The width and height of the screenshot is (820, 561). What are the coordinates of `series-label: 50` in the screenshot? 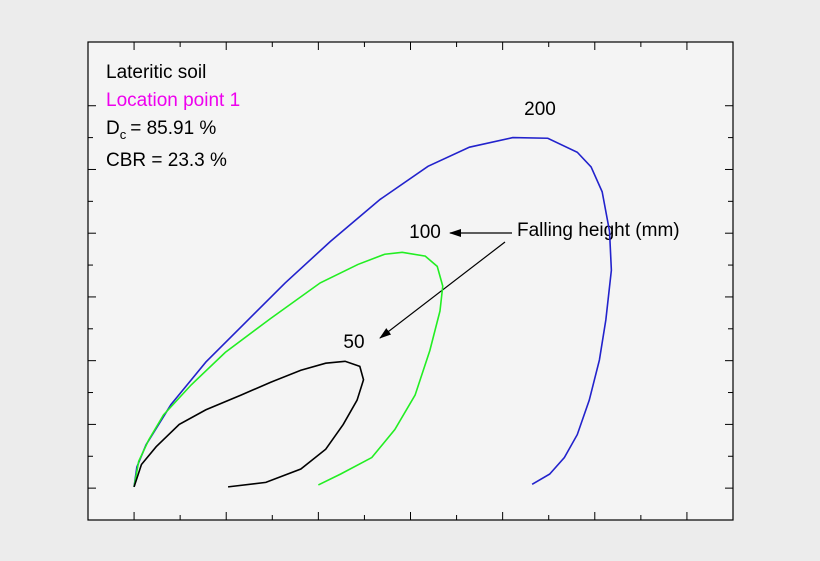 It's located at (353, 342).